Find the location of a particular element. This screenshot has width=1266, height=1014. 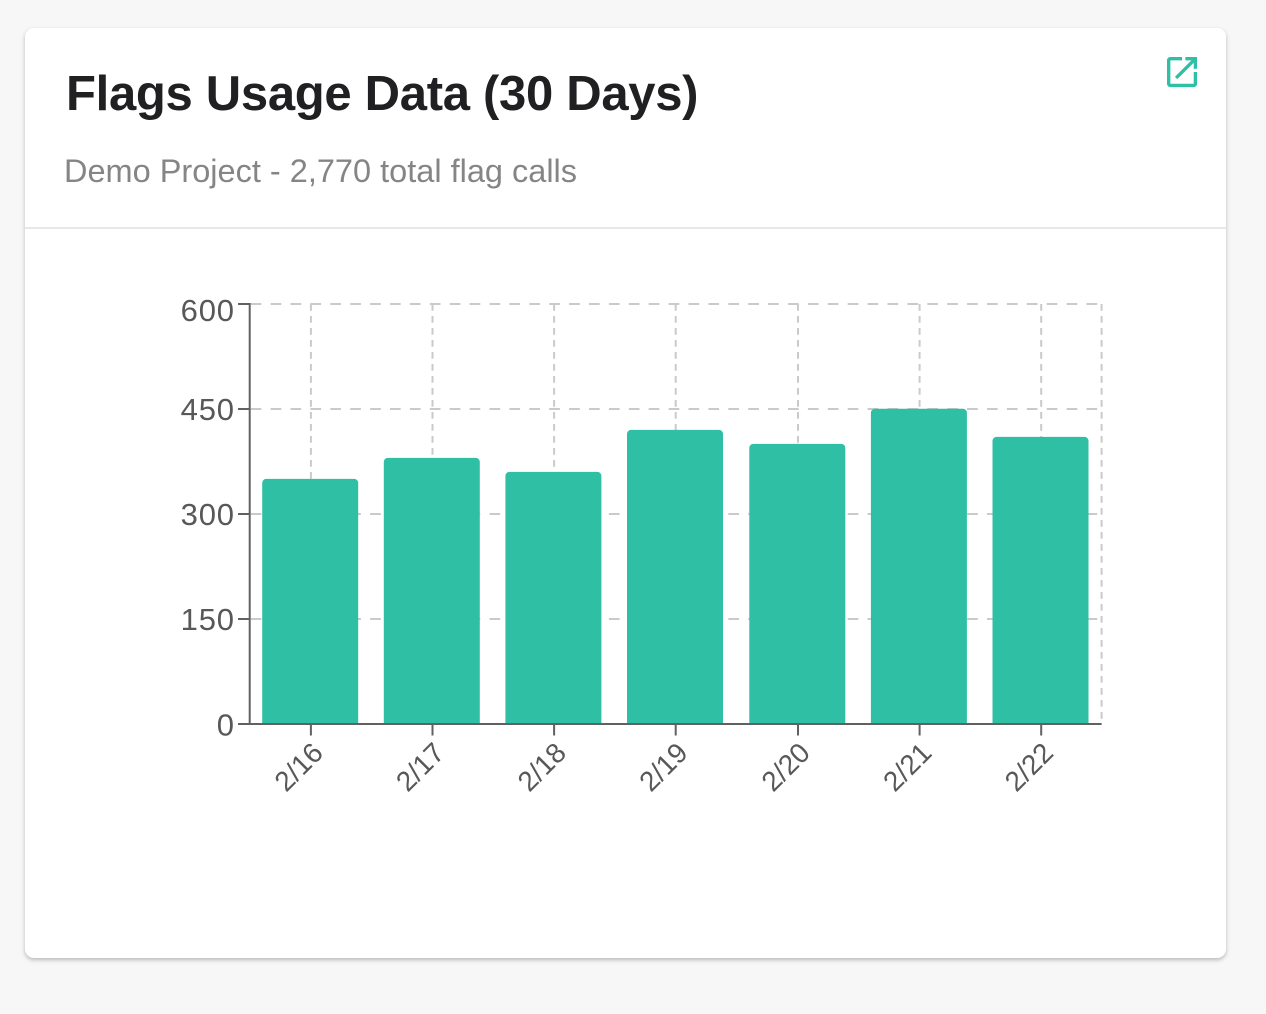

svg-text: 2/16 is located at coordinates (298, 767).